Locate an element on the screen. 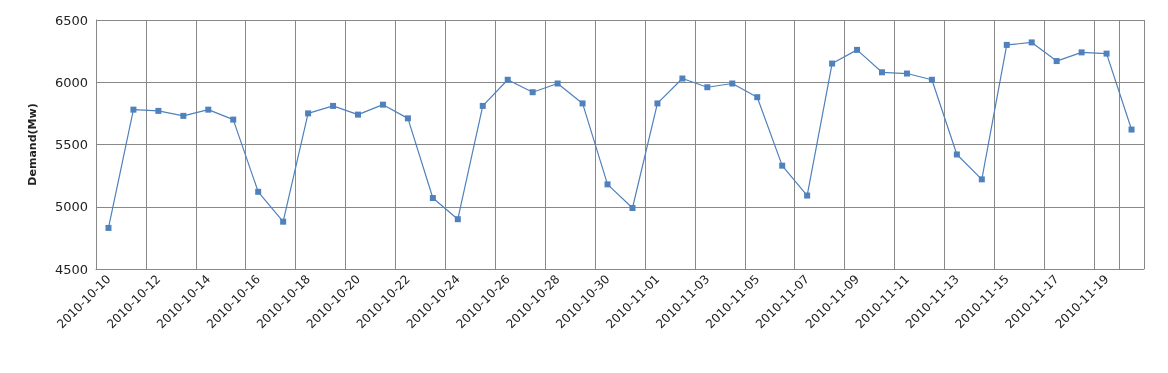 The height and width of the screenshot is (373, 1168). y-axis-title: Demand(Mw) is located at coordinates (32, 144).